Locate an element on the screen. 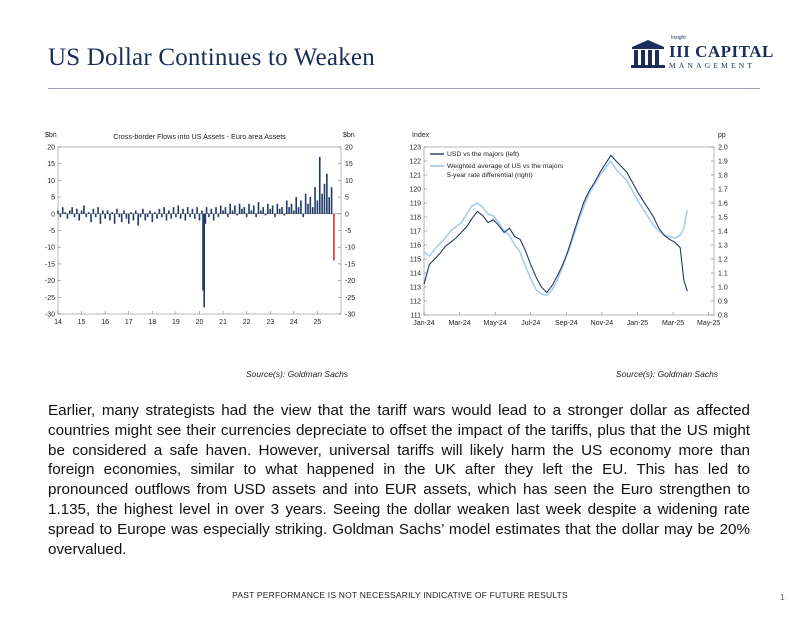 The width and height of the screenshot is (800, 618). y-tick-label-left: 116 is located at coordinates (415, 246).